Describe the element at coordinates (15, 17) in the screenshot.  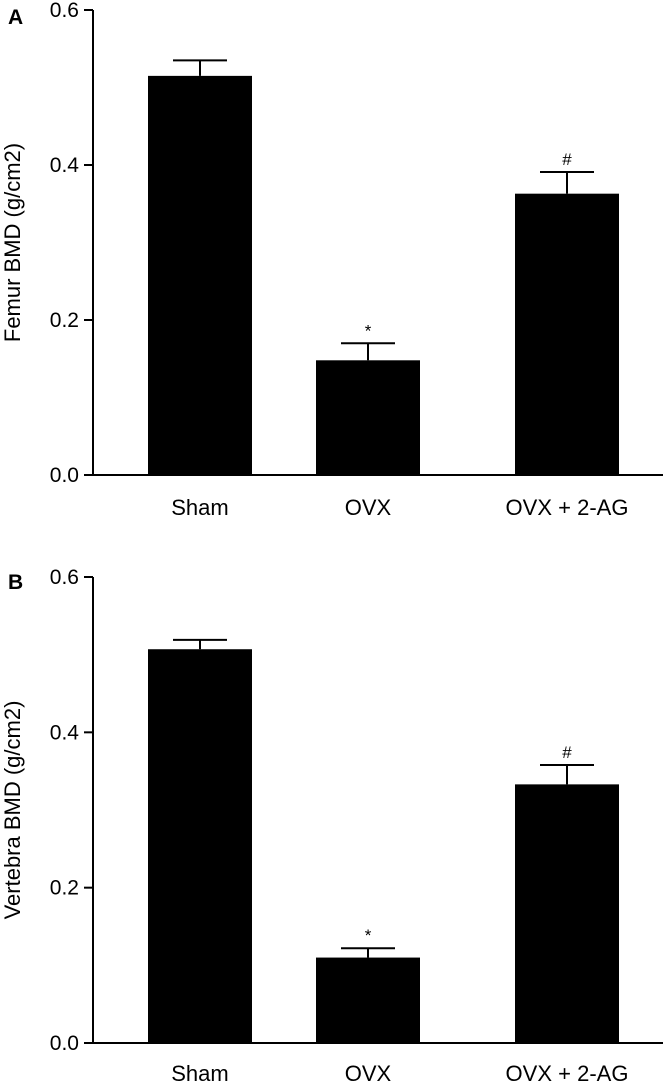
I see `panel-label: A` at that location.